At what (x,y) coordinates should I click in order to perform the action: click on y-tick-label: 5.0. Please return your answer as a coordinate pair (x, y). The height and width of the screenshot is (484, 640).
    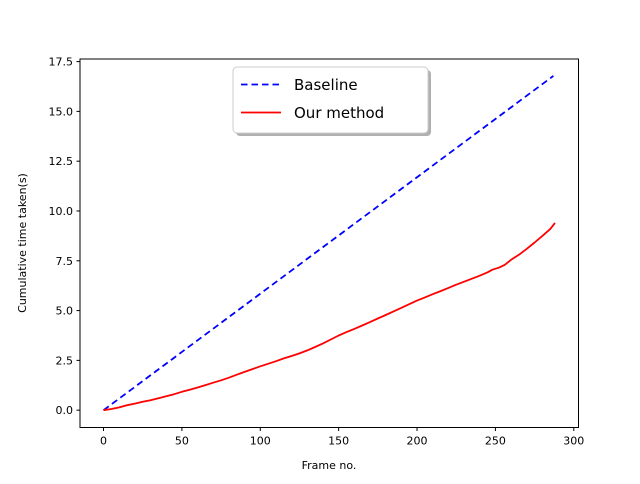
    Looking at the image, I should click on (65, 311).